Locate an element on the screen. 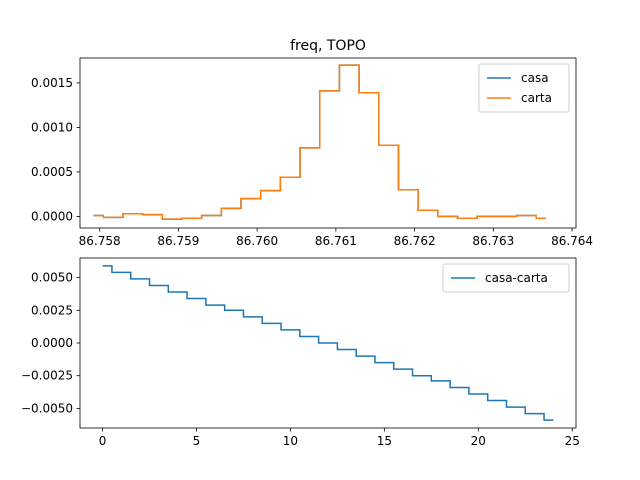 This screenshot has height=480, width=640. bottom-chart-legend: casa-carta is located at coordinates (506, 278).